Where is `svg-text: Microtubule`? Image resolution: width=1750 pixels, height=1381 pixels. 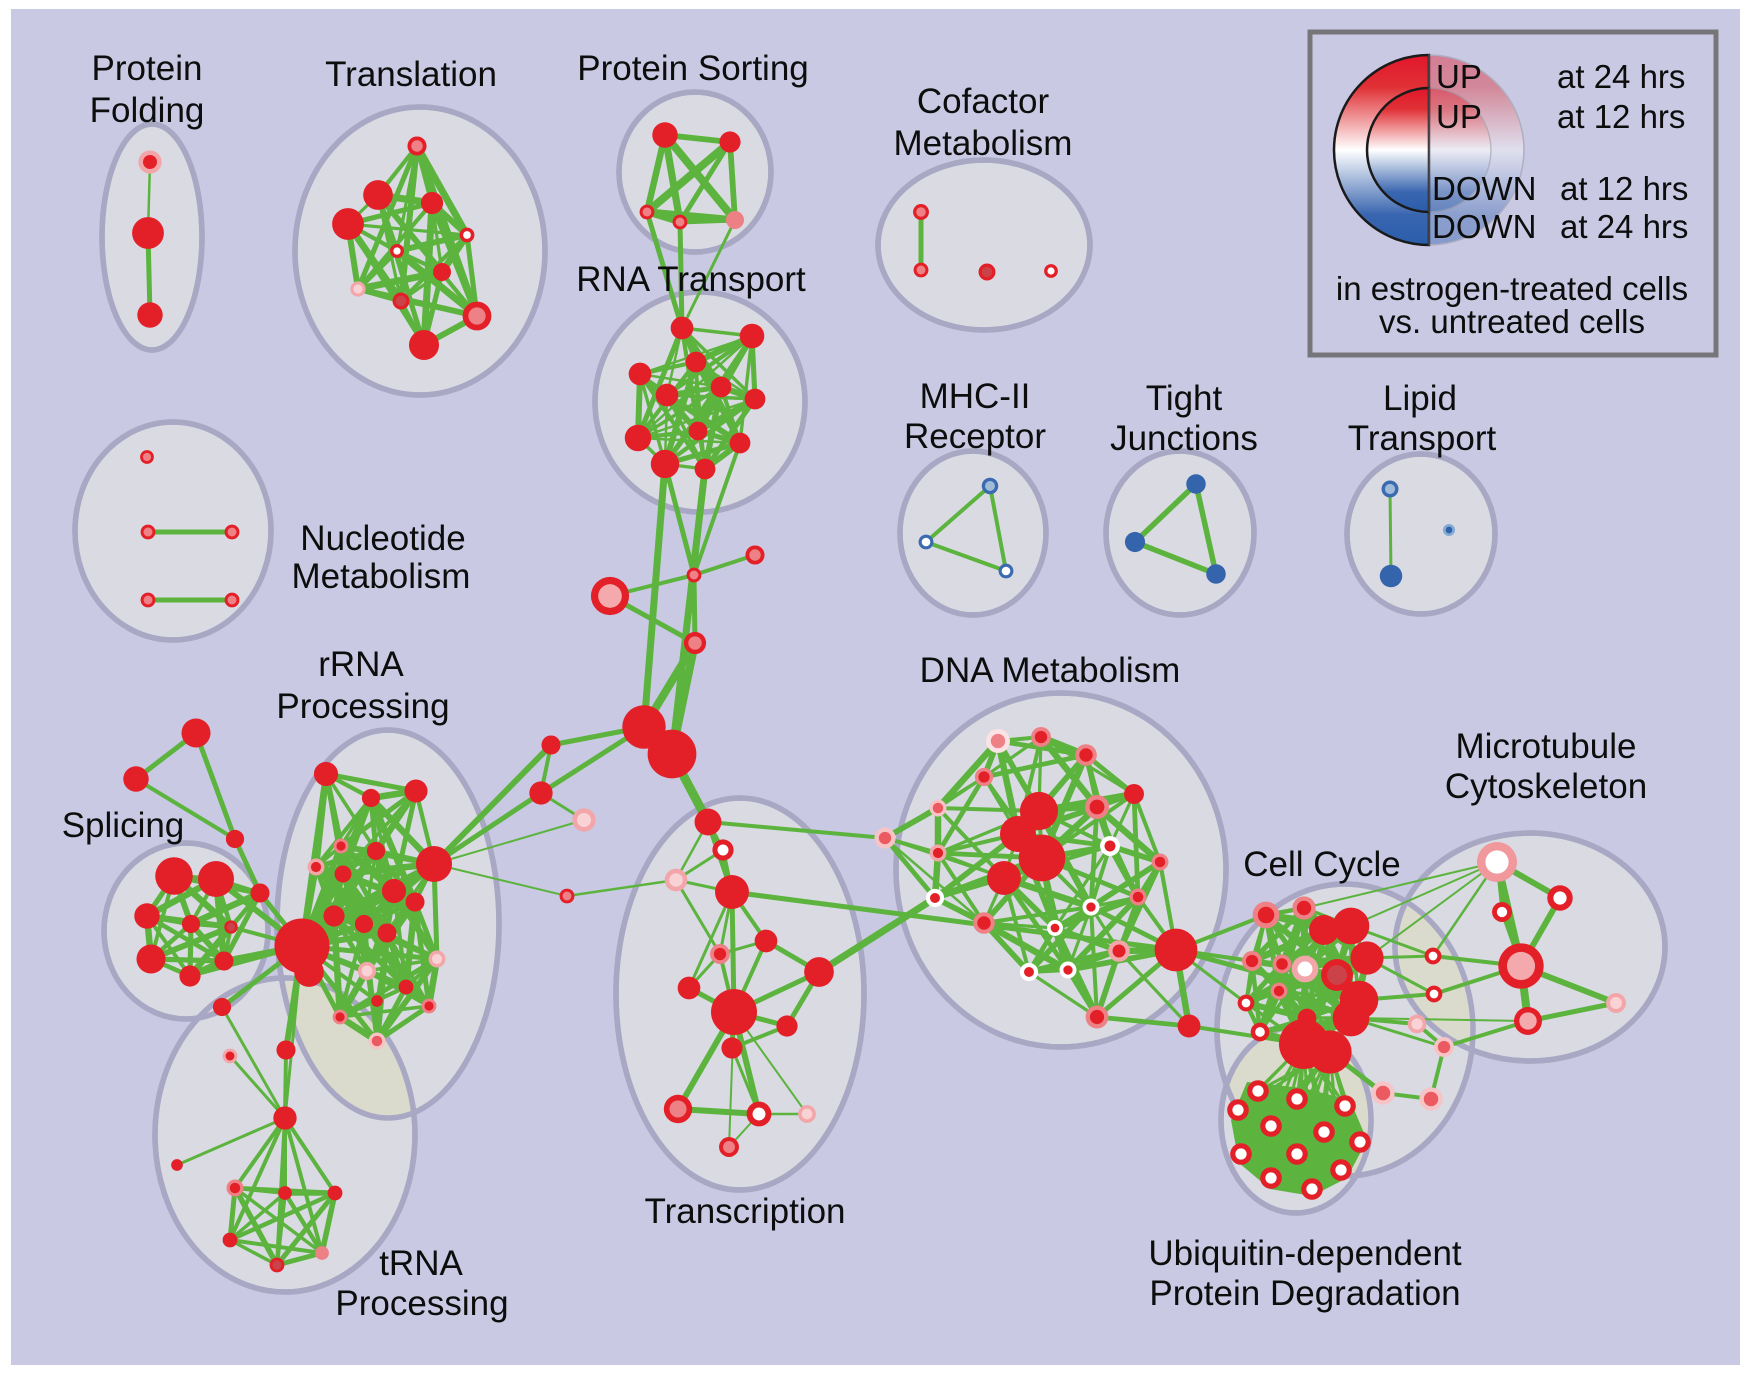
svg-text: Microtubule is located at coordinates (1546, 746).